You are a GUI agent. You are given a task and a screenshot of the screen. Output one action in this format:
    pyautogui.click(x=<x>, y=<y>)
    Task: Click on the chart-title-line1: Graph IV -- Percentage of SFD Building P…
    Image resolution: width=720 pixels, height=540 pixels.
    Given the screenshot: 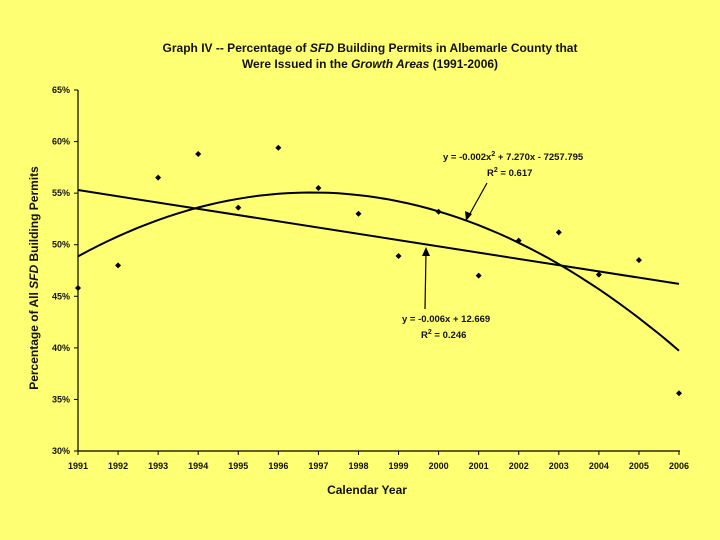 What is the action you would take?
    pyautogui.click(x=370, y=48)
    